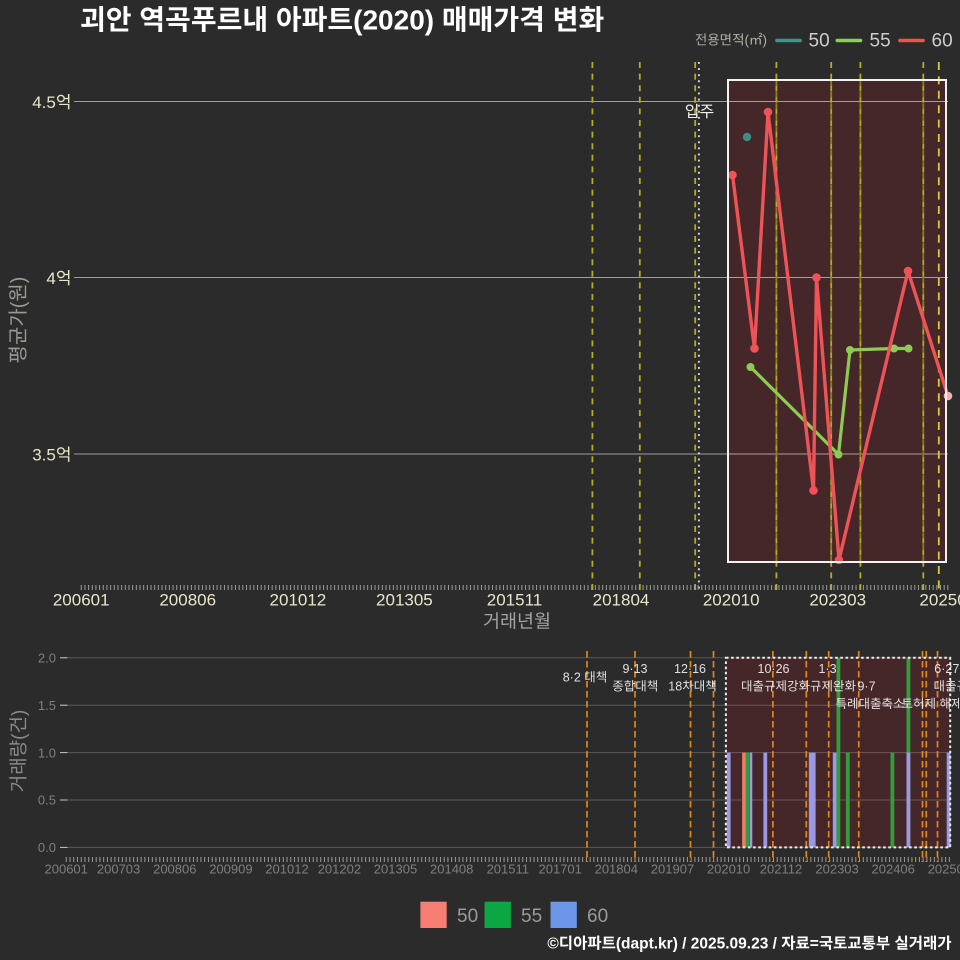  I want to click on svg-text: 거래년월, so click(517, 621).